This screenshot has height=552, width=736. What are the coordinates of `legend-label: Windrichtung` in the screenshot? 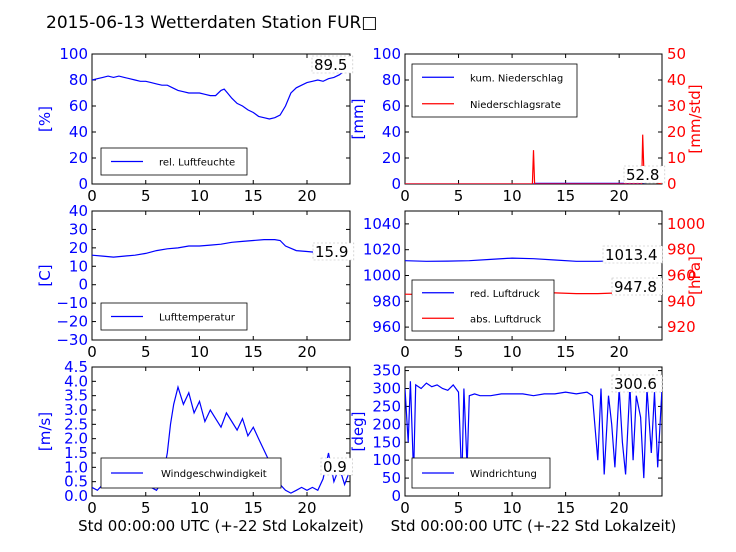 It's located at (503, 474).